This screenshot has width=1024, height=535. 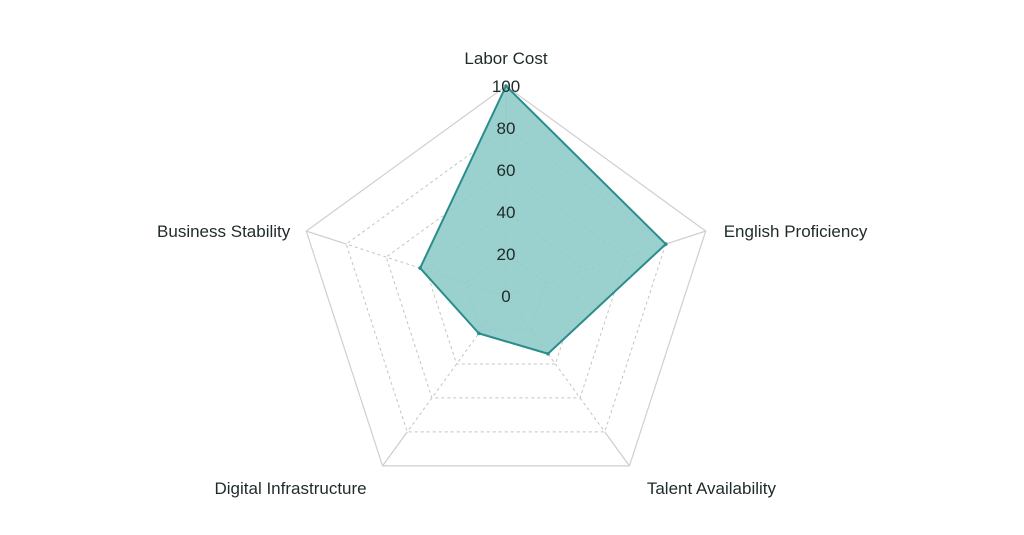 What do you see at coordinates (505, 296) in the screenshot?
I see `tick-label-0: 0` at bounding box center [505, 296].